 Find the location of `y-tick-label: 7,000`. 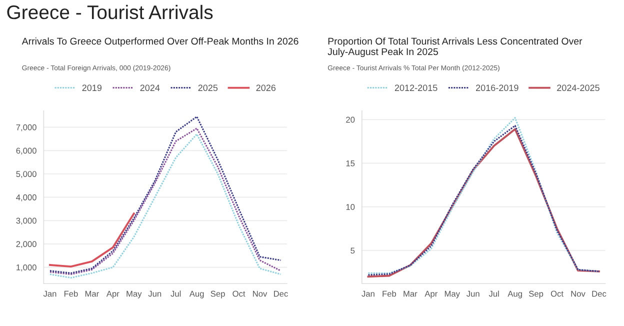

y-tick-label: 7,000 is located at coordinates (26, 128).